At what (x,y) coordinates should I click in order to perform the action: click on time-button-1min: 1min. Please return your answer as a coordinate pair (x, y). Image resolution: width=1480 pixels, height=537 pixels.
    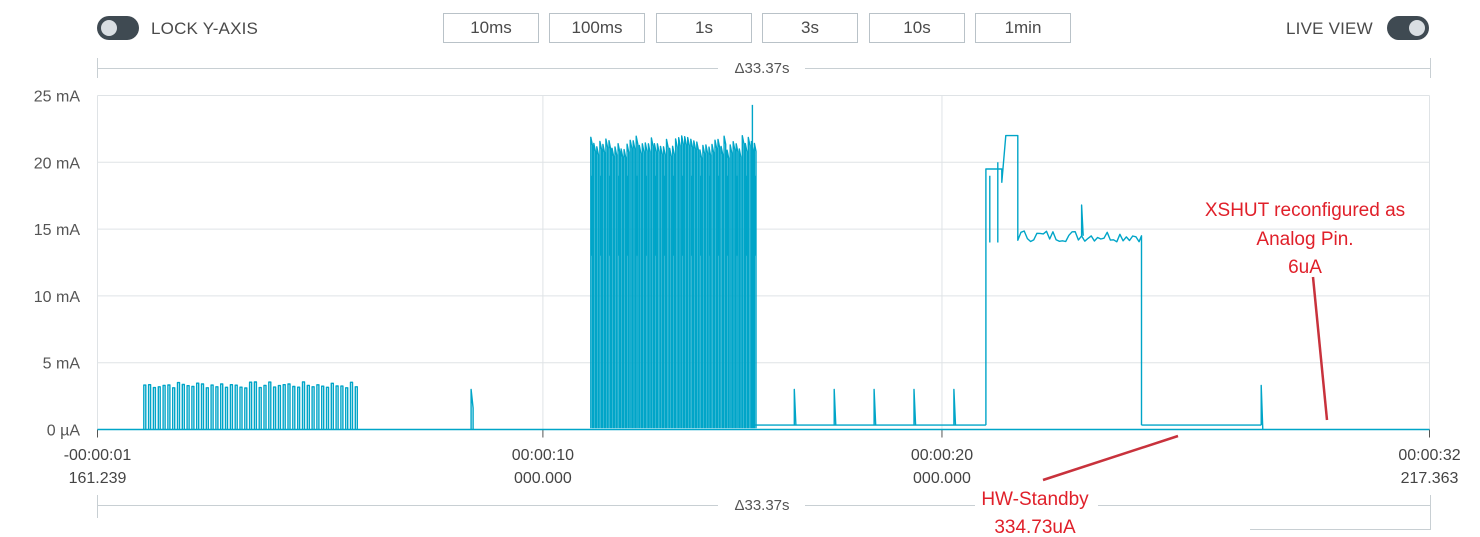
    Looking at the image, I should click on (1023, 28).